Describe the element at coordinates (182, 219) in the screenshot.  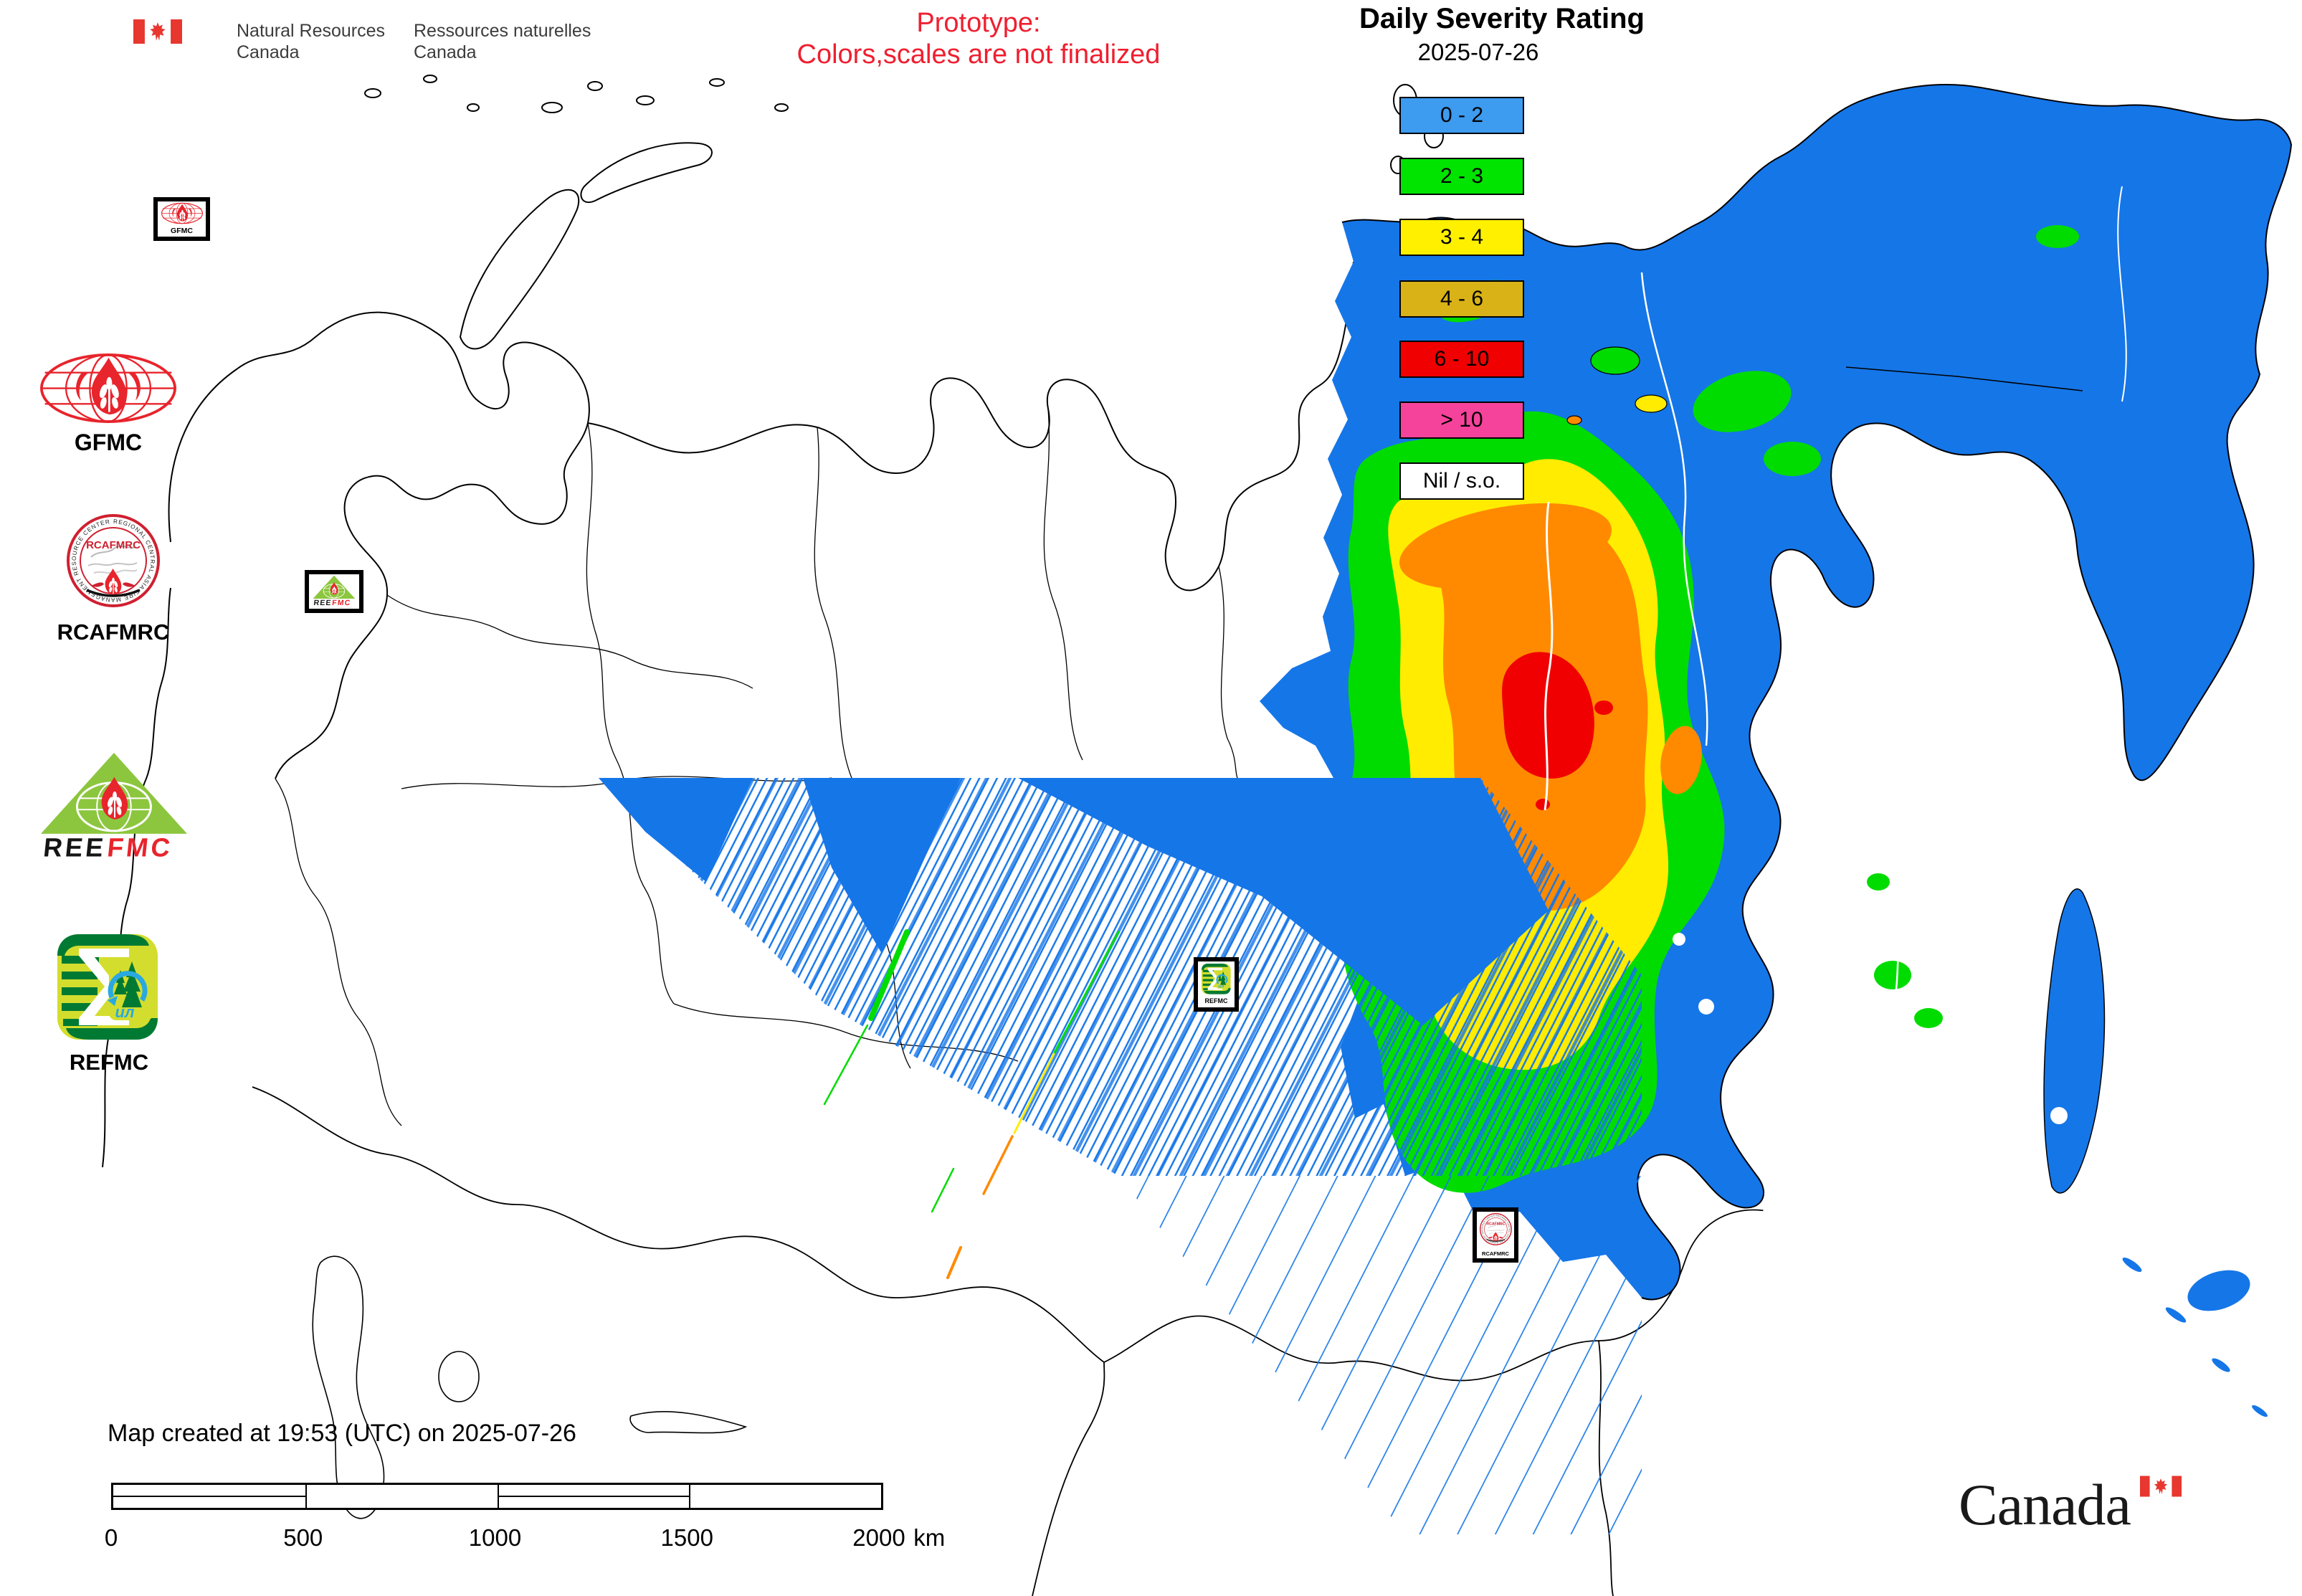
I see `map-marker-gfmc: GFMC` at that location.